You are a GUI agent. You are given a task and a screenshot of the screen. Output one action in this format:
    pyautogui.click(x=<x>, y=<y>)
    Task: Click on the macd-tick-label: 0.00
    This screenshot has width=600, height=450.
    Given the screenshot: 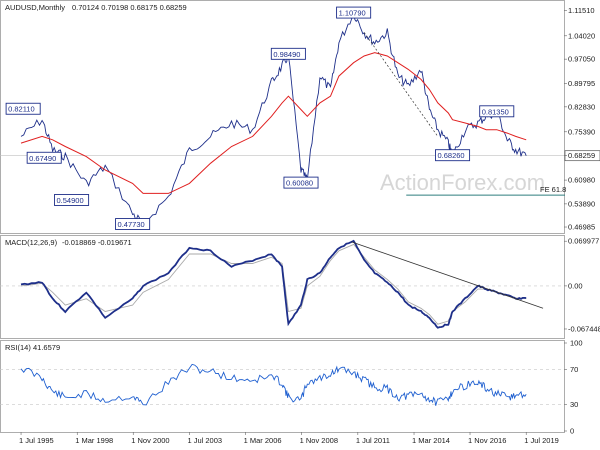 What is the action you would take?
    pyautogui.click(x=575, y=285)
    